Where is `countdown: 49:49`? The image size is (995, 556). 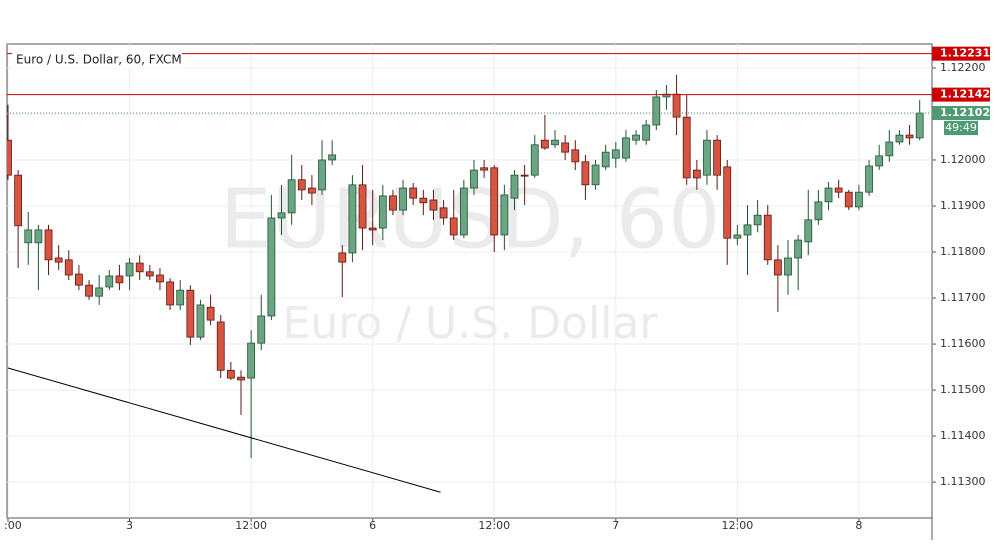 countdown: 49:49 is located at coordinates (961, 127).